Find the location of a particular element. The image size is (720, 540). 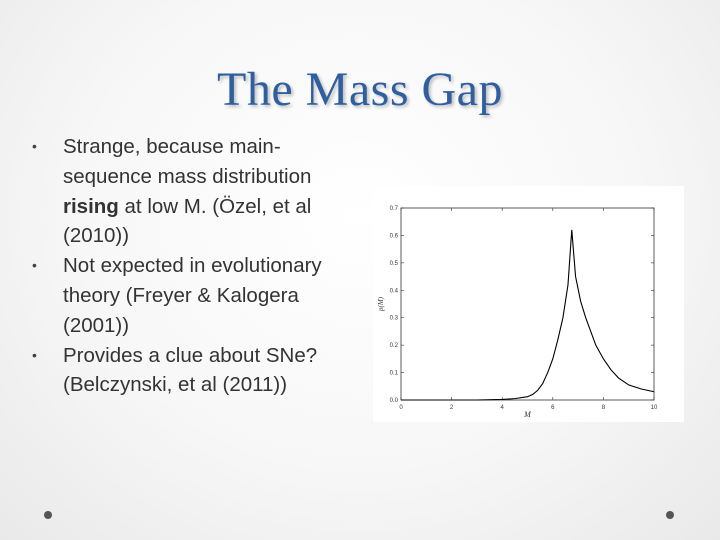

y-axis-label: p(M) is located at coordinates (381, 304).